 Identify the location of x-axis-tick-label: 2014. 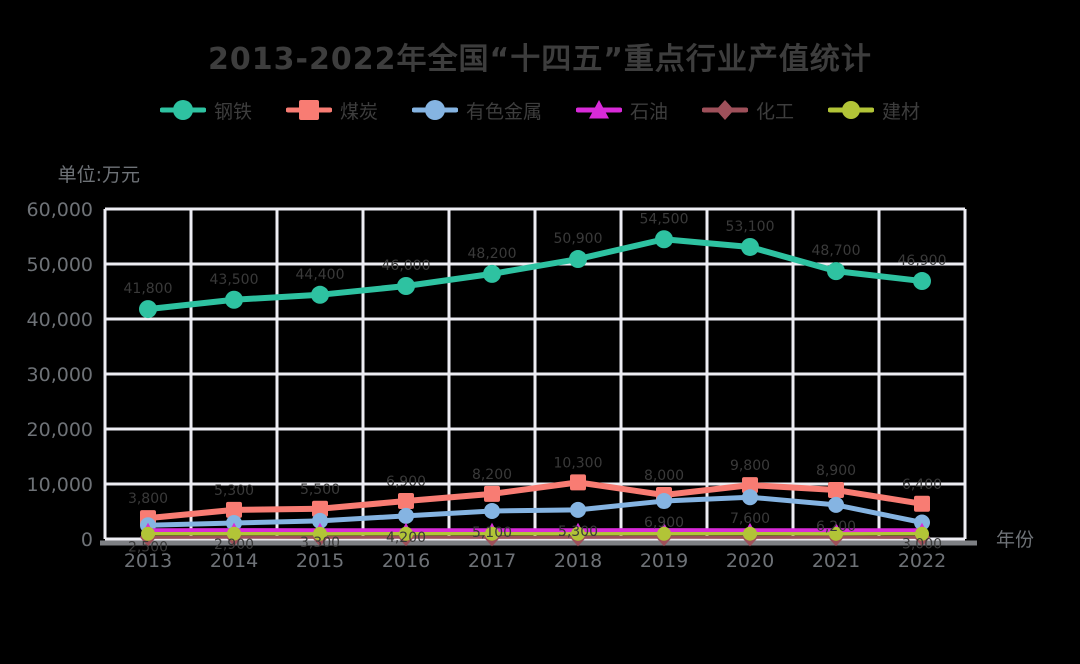
(234, 561).